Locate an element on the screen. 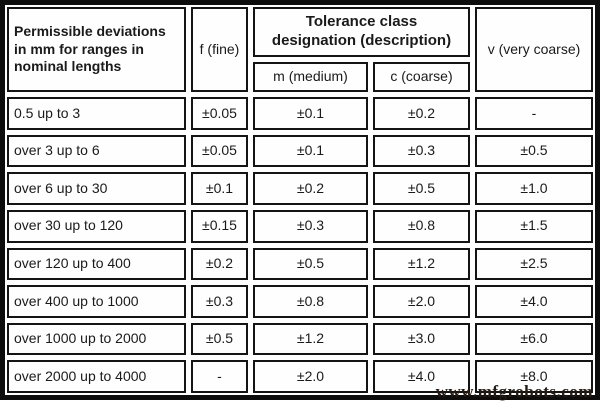 Image resolution: width=600 pixels, height=402 pixels. value-cell-medium: ±0.3 is located at coordinates (310, 226).